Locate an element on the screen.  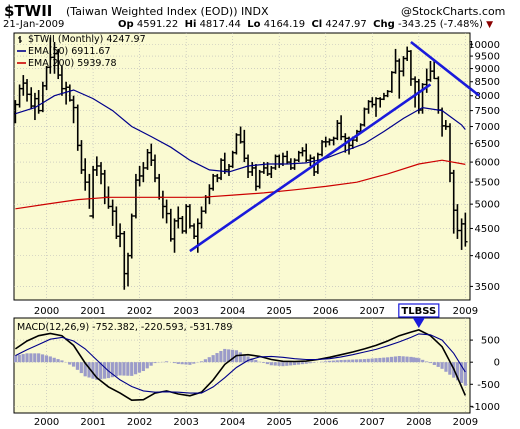
macd-x-tick-label: 2002 is located at coordinates (139, 422).